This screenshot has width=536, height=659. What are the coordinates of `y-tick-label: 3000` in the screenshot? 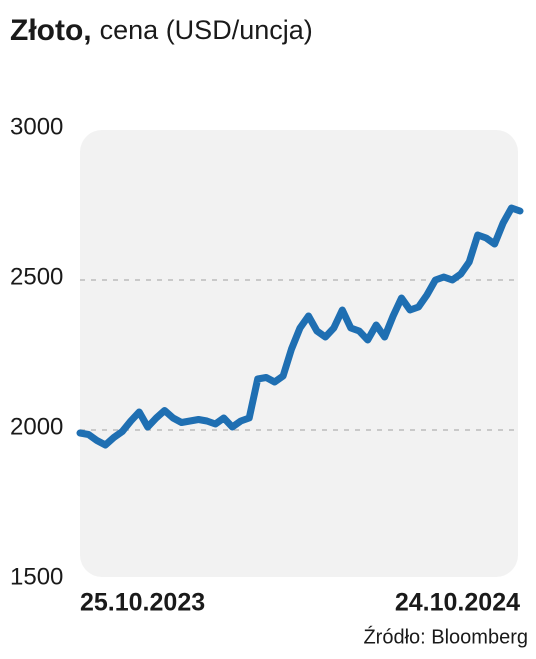 It's located at (36, 126).